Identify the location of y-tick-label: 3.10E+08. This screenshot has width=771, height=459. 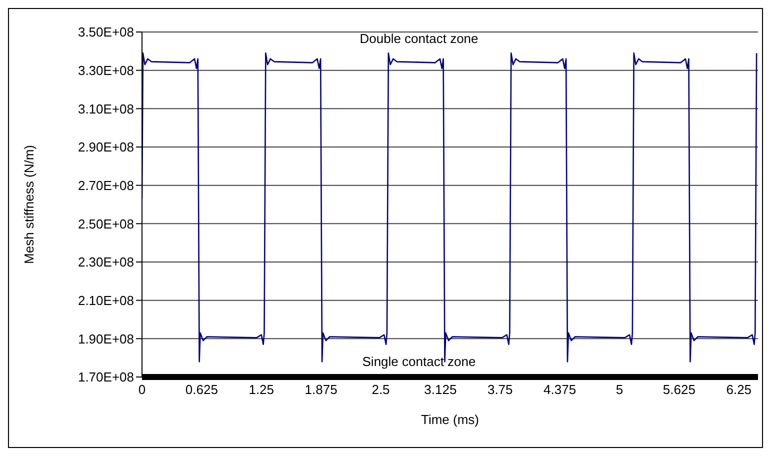
(106, 108).